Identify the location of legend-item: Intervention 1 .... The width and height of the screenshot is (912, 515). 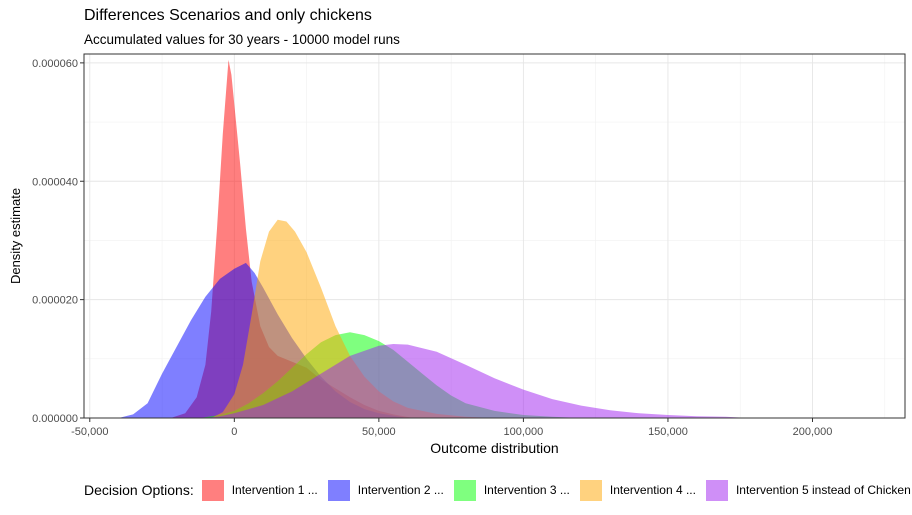
(259, 490).